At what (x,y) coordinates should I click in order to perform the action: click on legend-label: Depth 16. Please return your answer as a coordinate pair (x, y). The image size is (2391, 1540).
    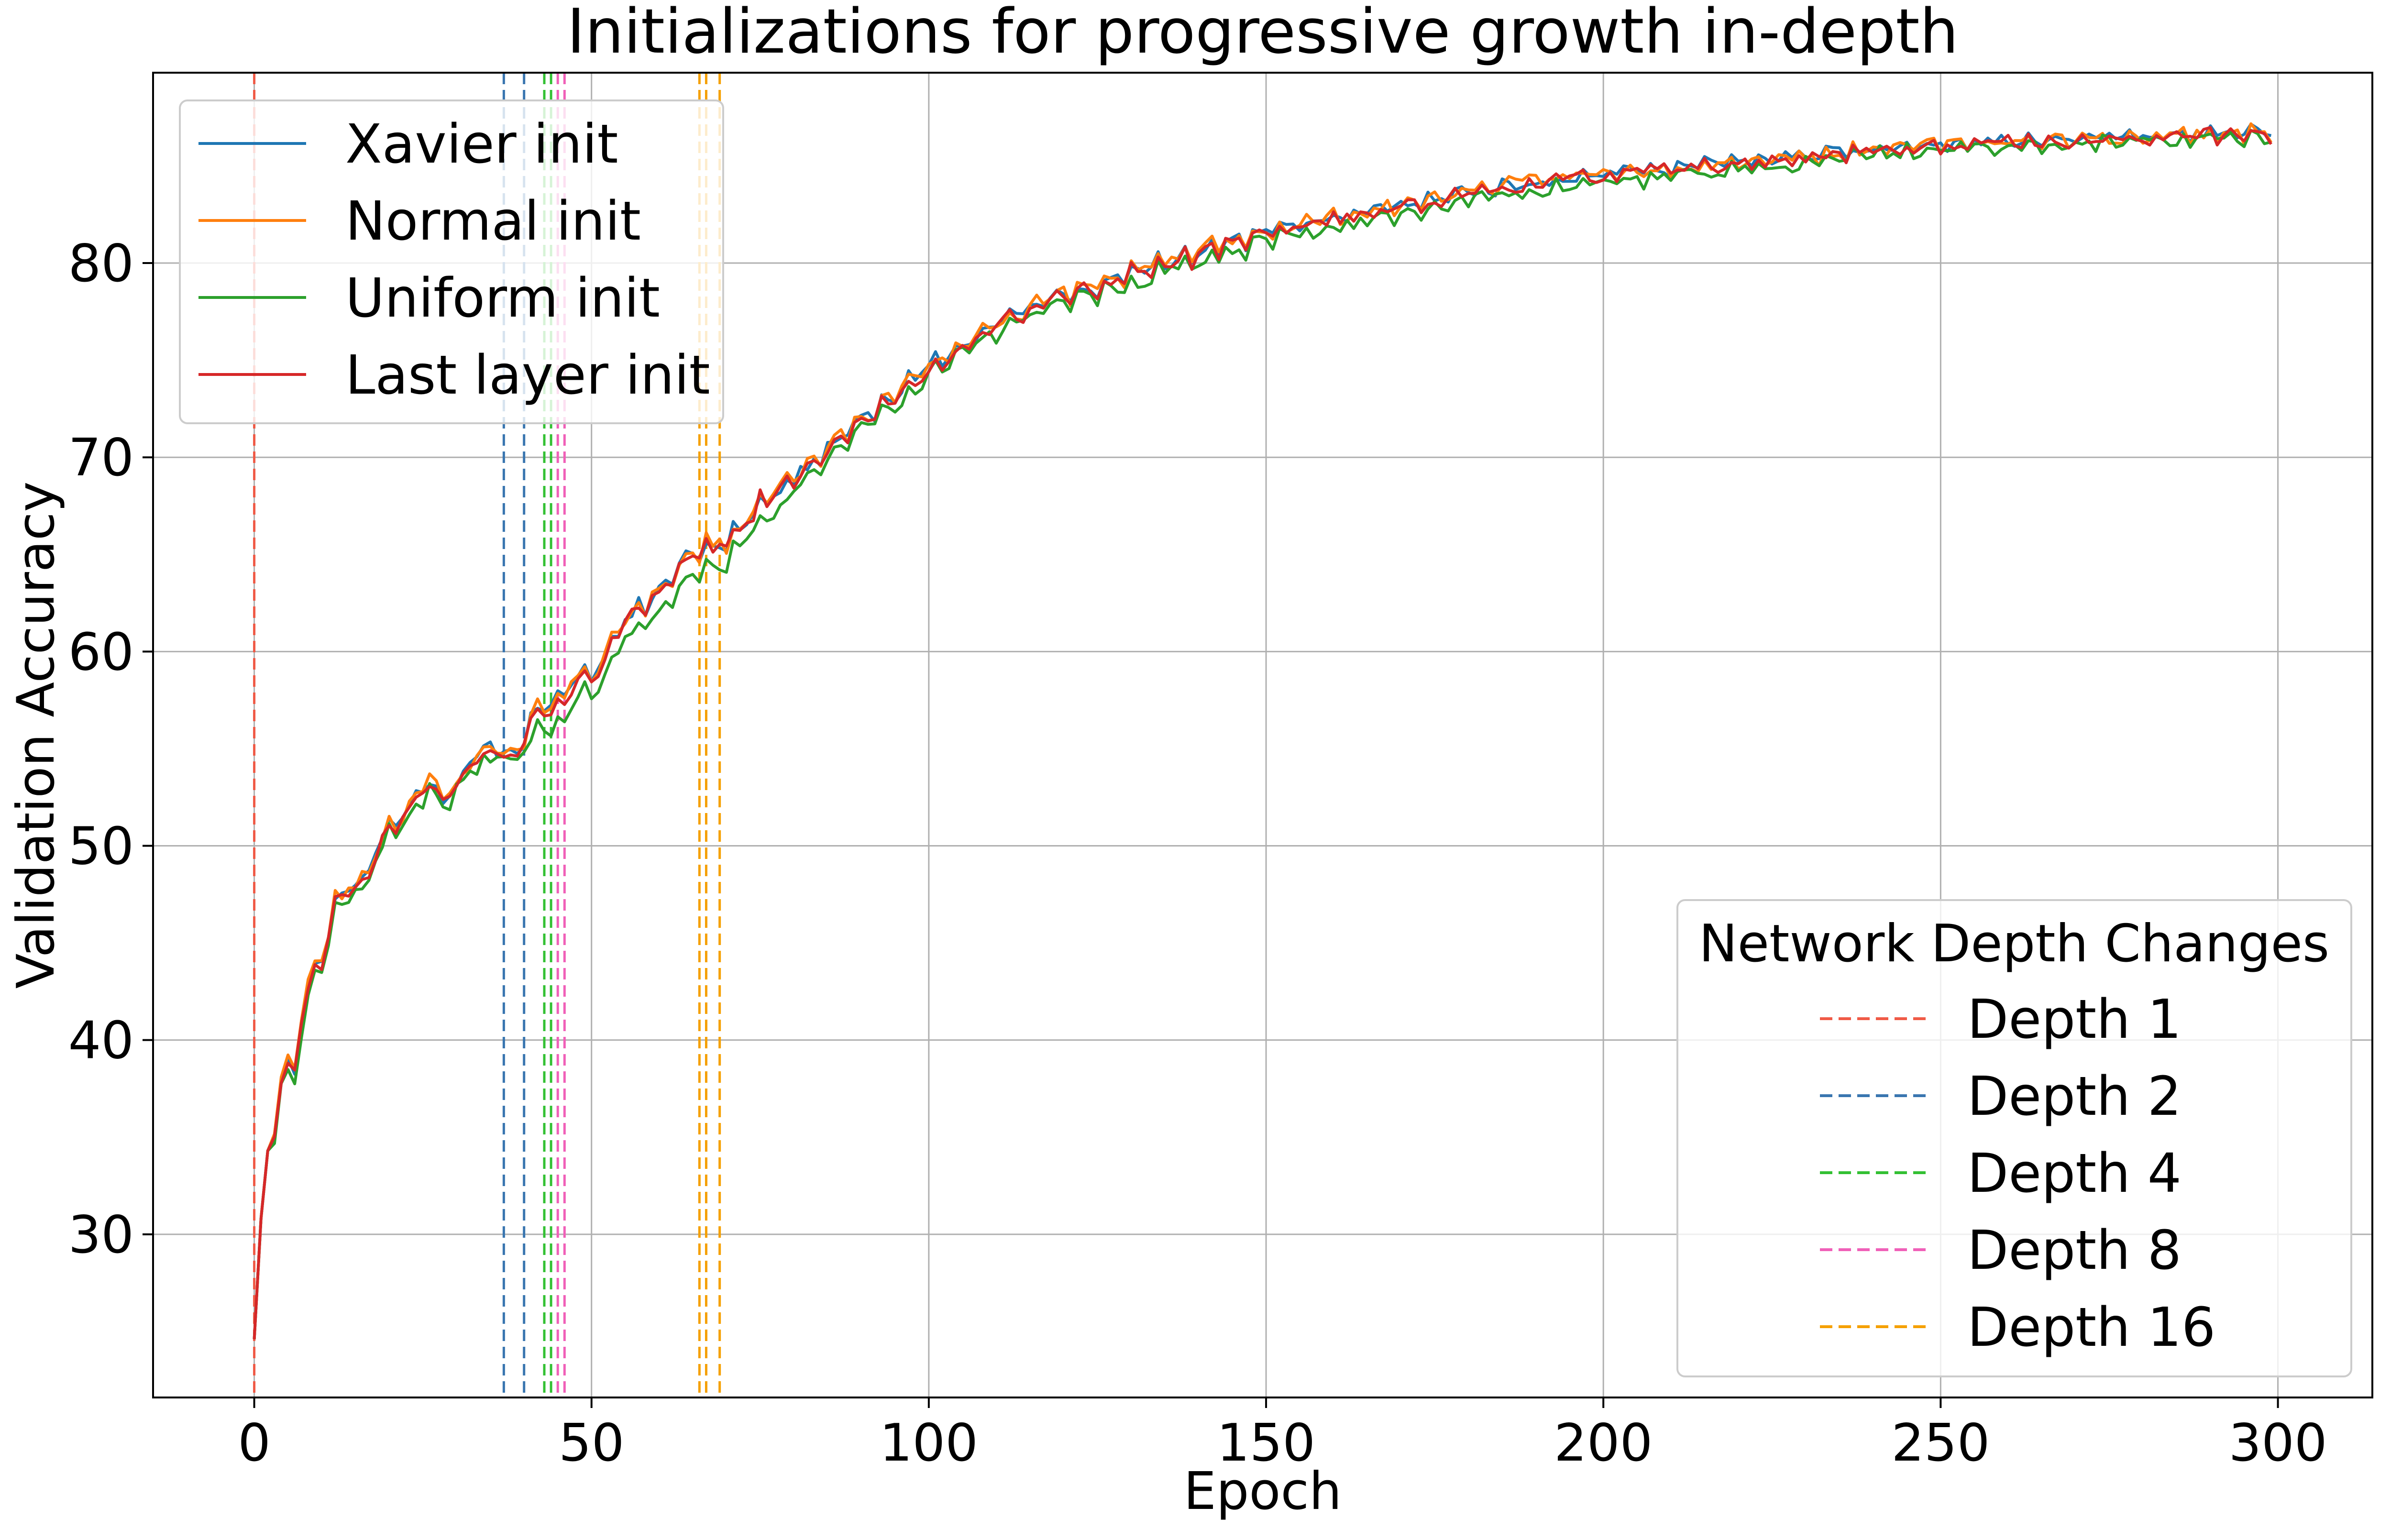
    Looking at the image, I should click on (2091, 1328).